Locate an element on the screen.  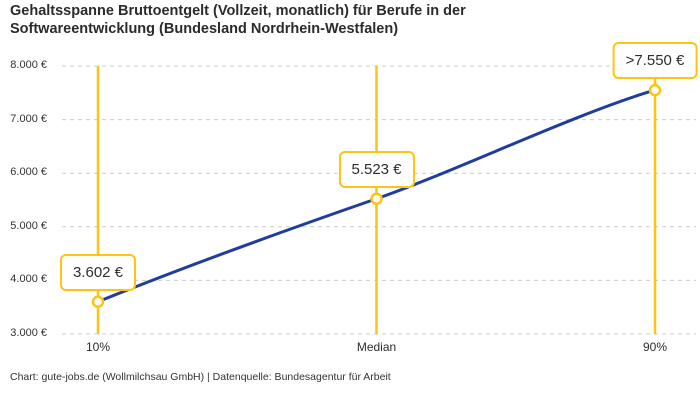
x-axis-category-label: 10% is located at coordinates (98, 347).